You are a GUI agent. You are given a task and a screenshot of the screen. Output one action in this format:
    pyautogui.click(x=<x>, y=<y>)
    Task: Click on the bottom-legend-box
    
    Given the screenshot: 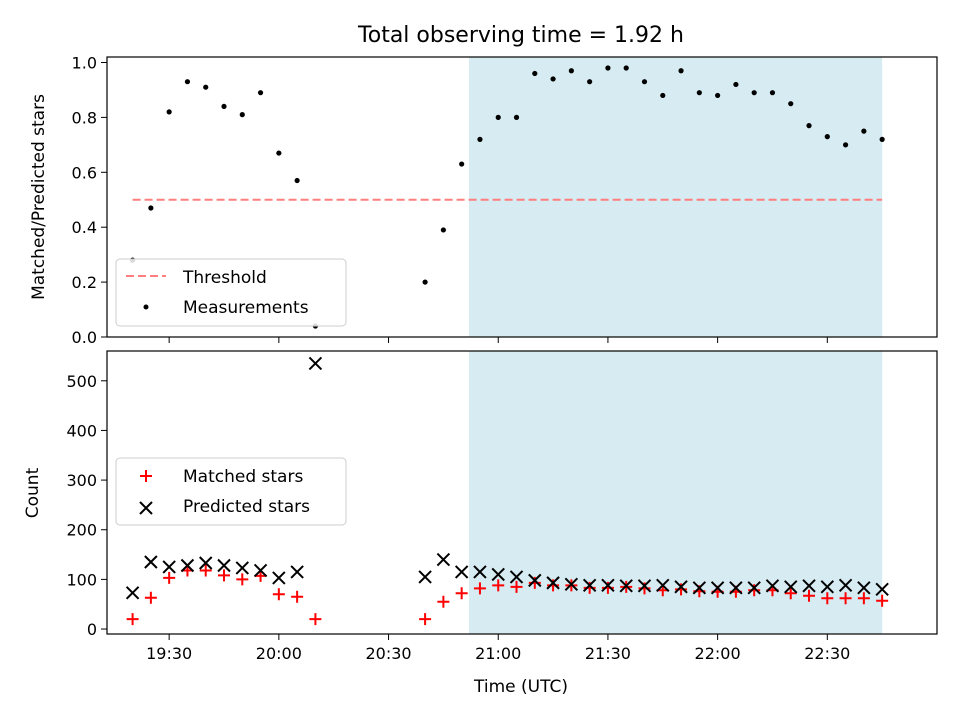 What is the action you would take?
    pyautogui.click(x=231, y=491)
    